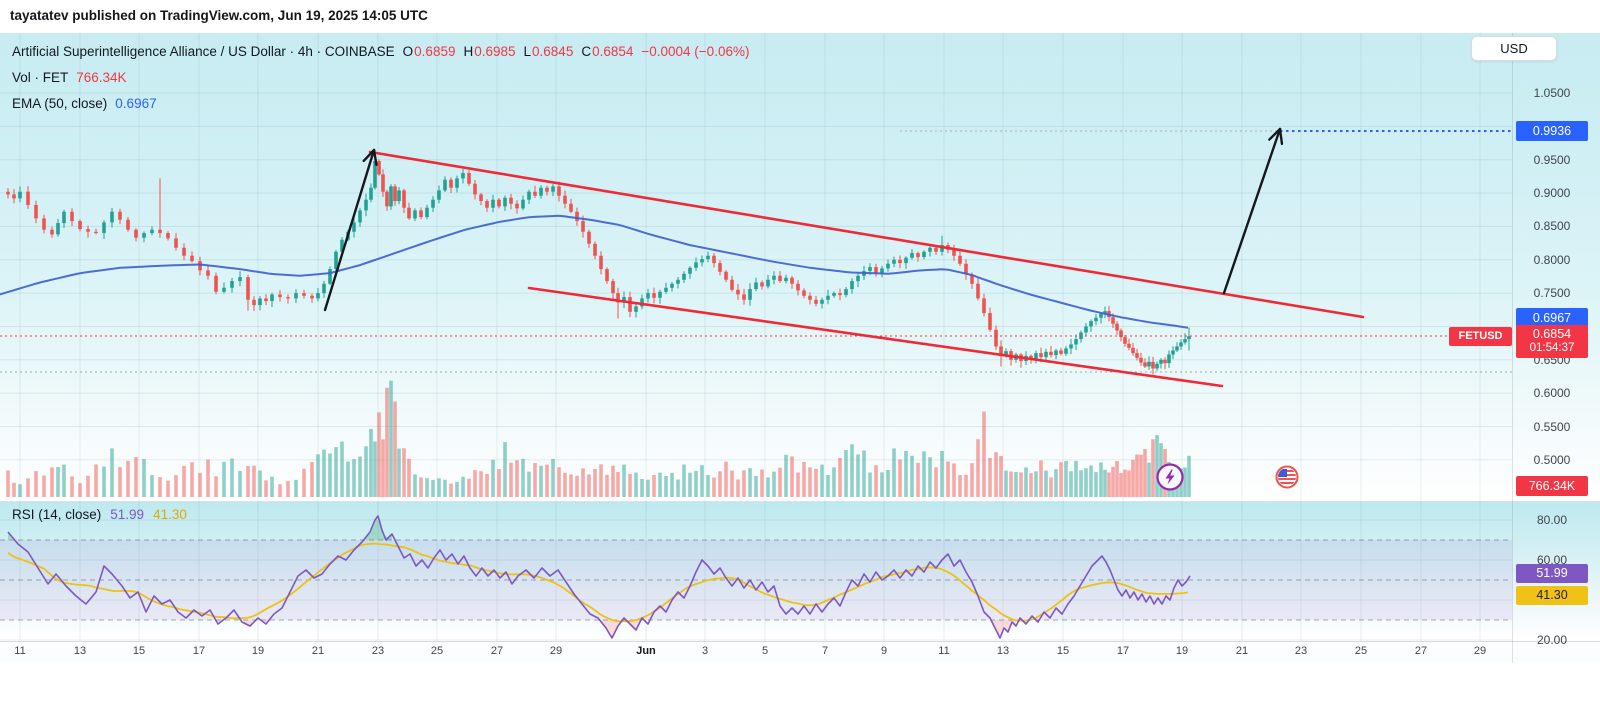 The width and height of the screenshot is (1600, 719). I want to click on lightning-idea-icon, so click(1170, 477).